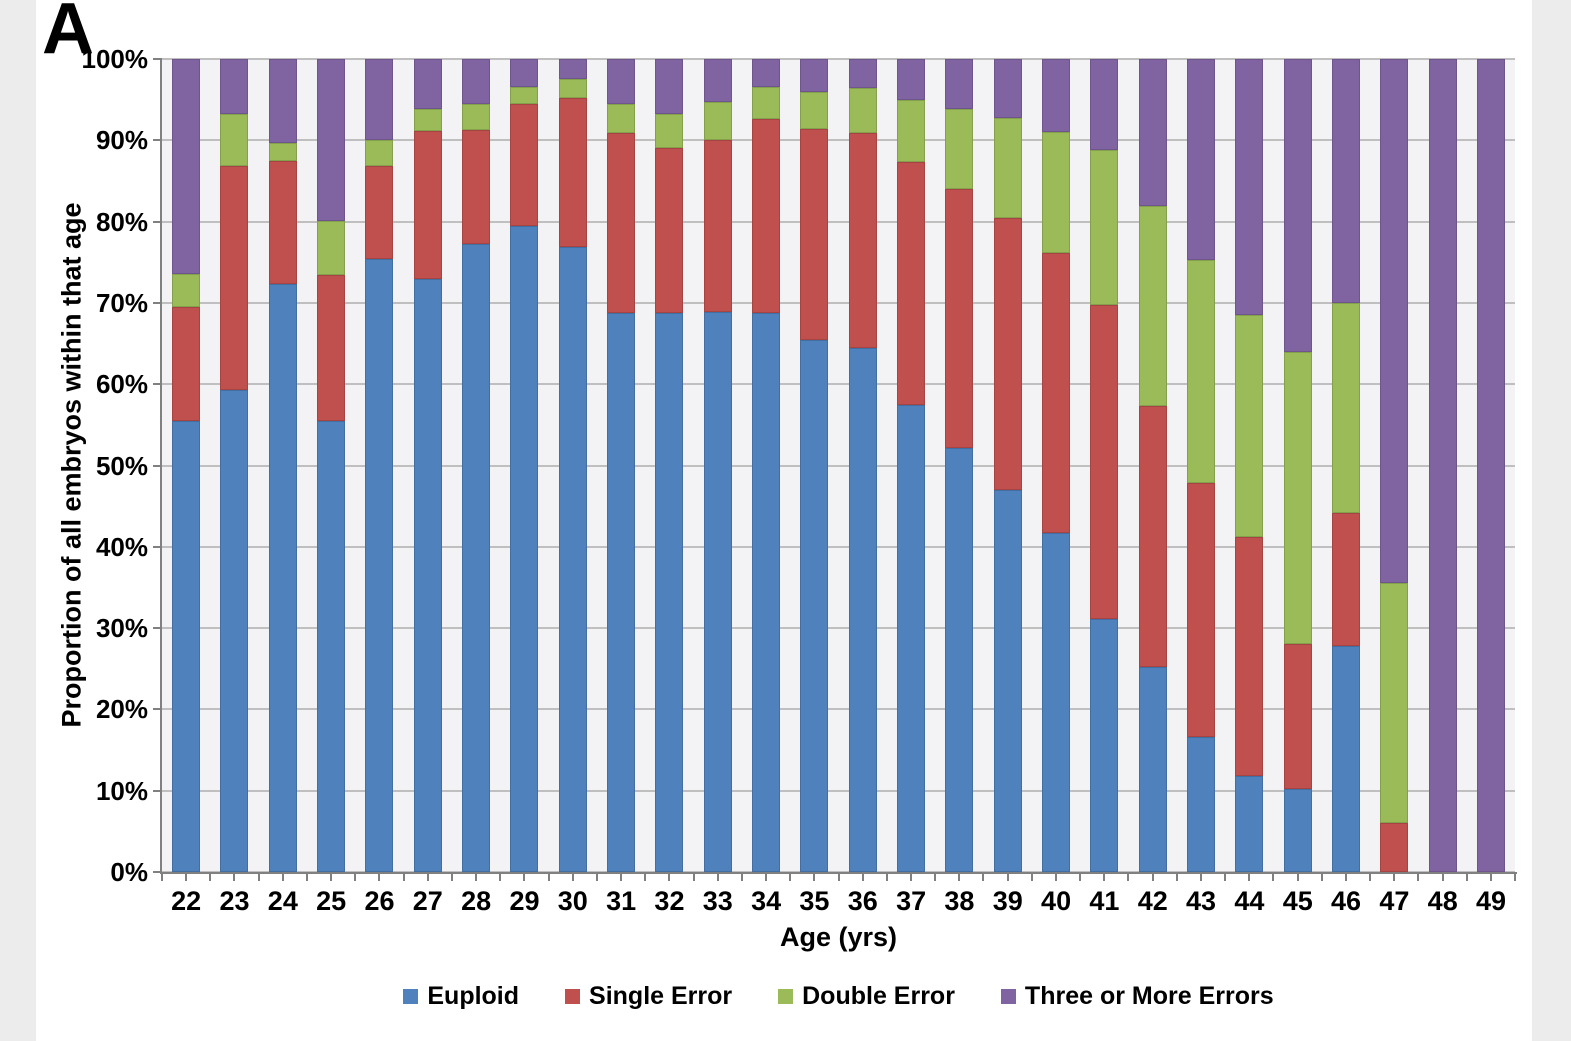 The image size is (1571, 1041). I want to click on x-tick-label: 28, so click(476, 901).